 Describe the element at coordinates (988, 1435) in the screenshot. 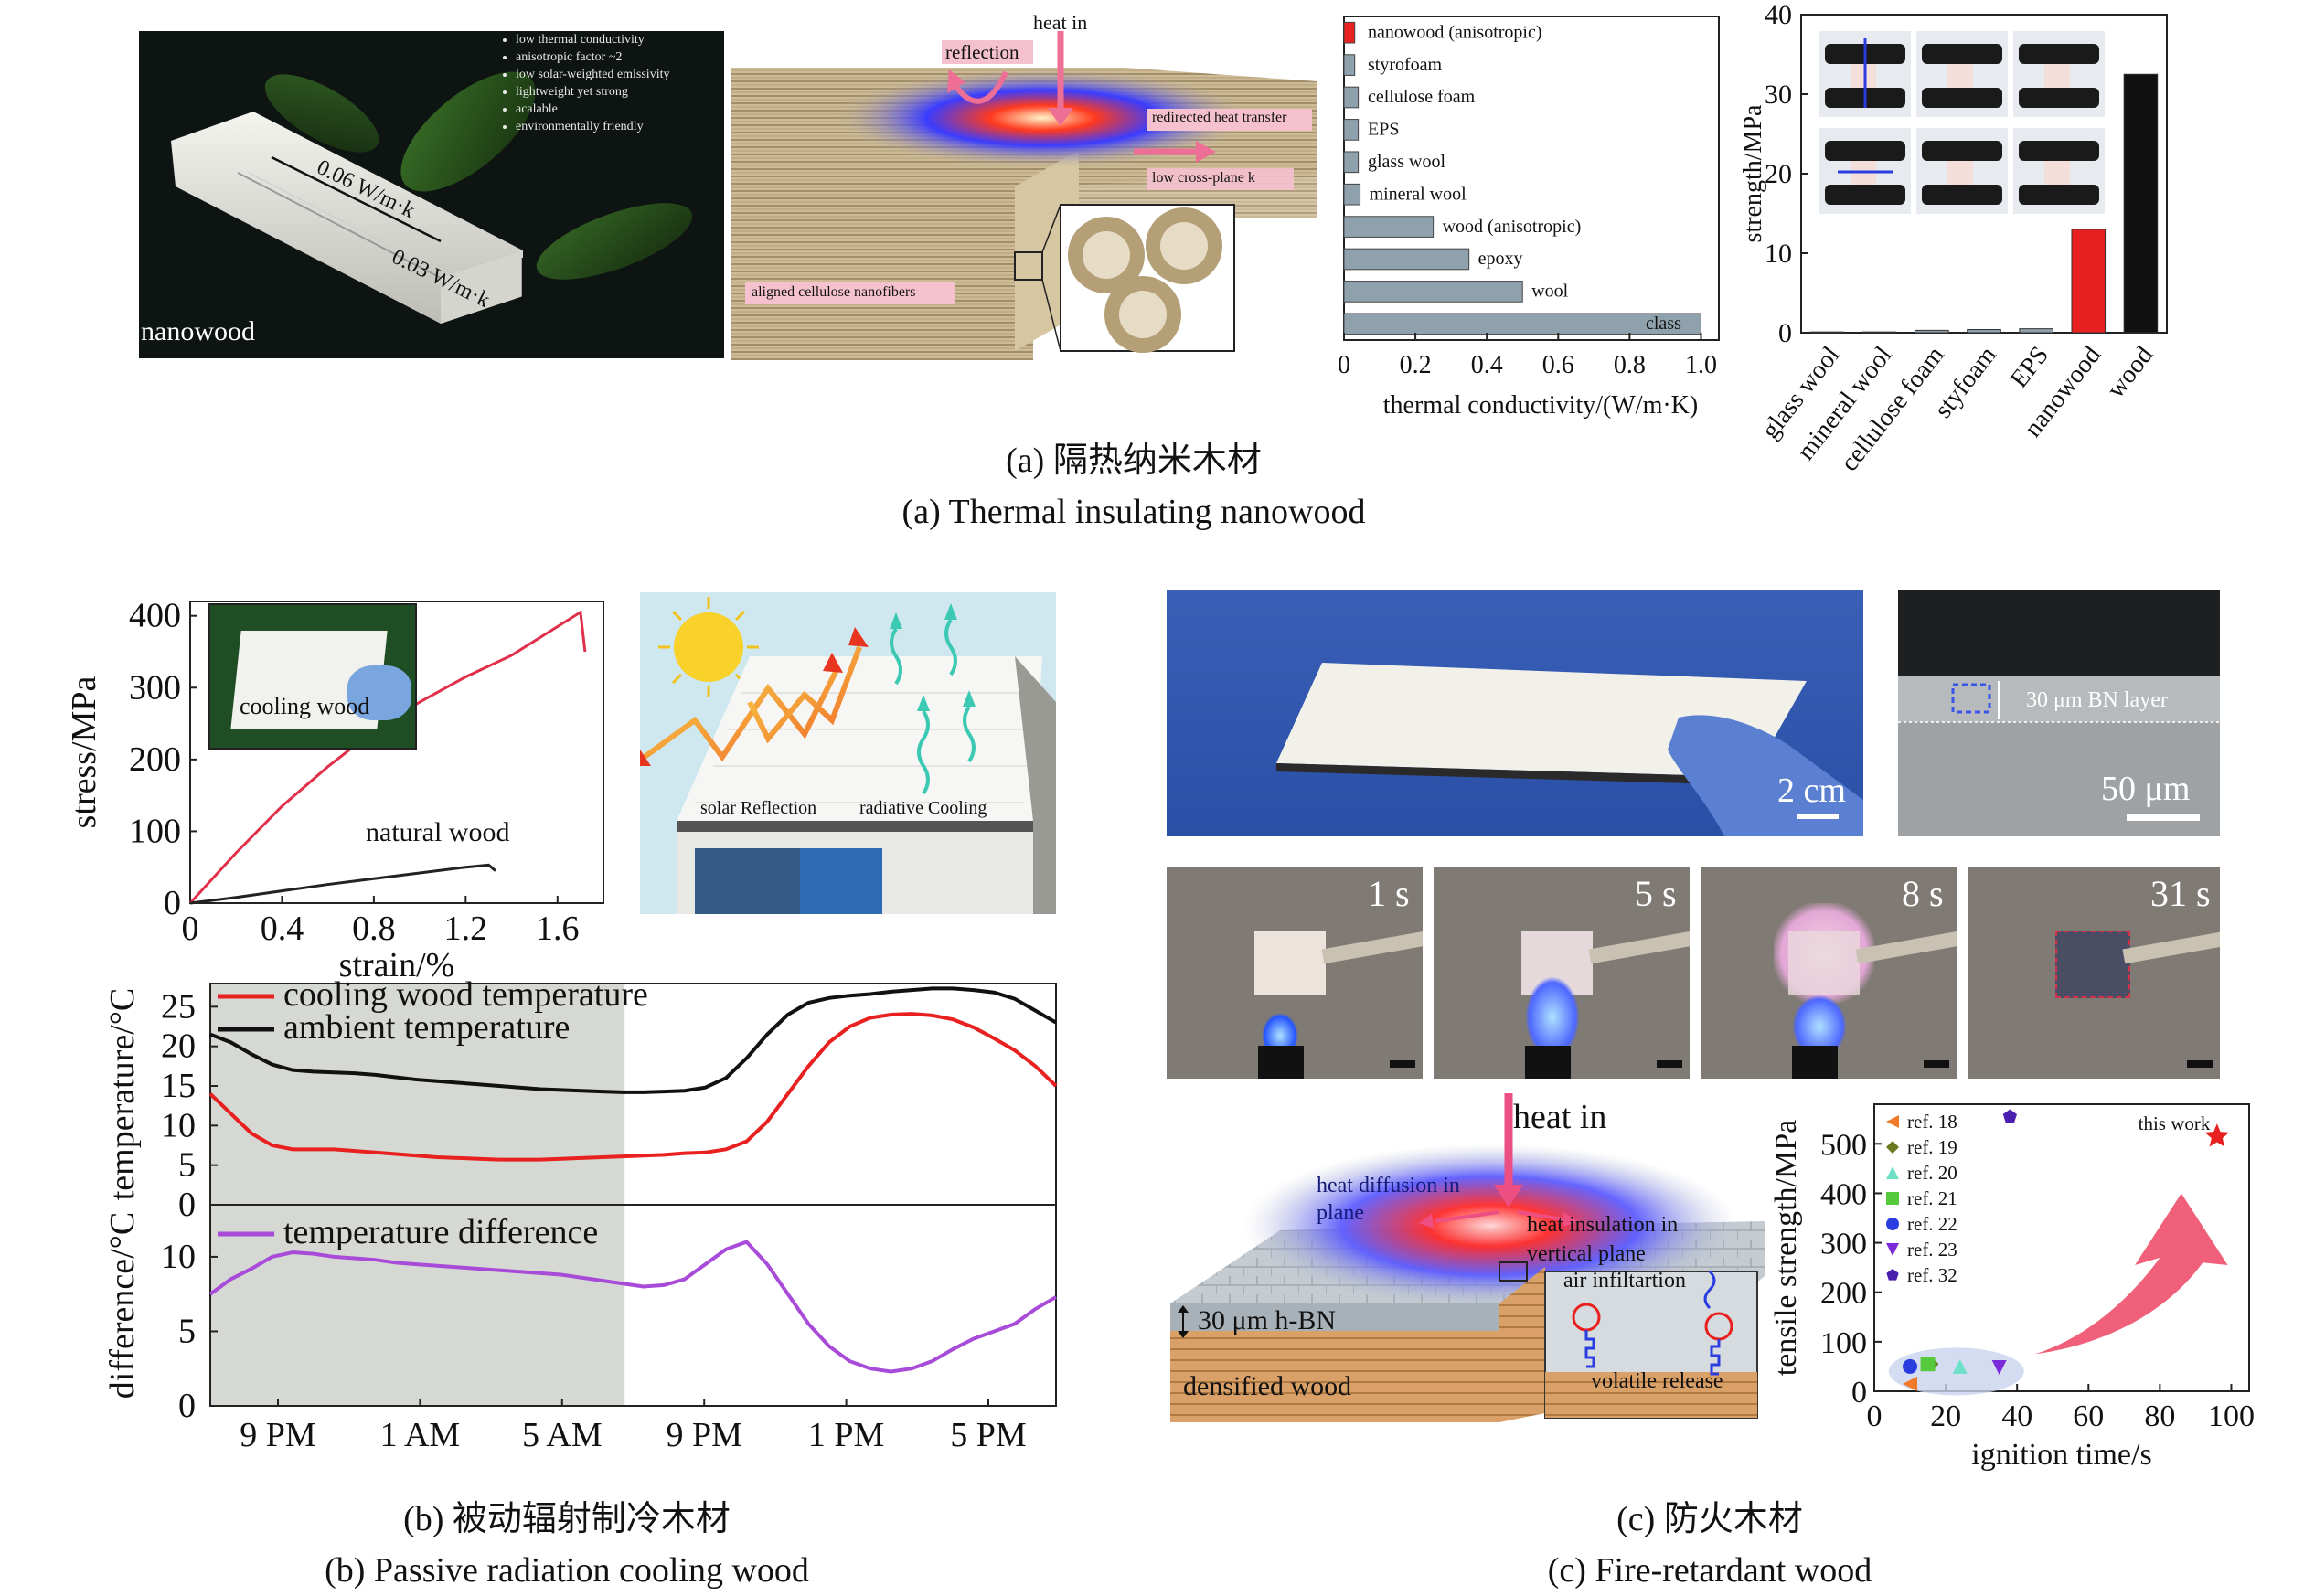

I see `x-tick-label: 5 PM` at that location.